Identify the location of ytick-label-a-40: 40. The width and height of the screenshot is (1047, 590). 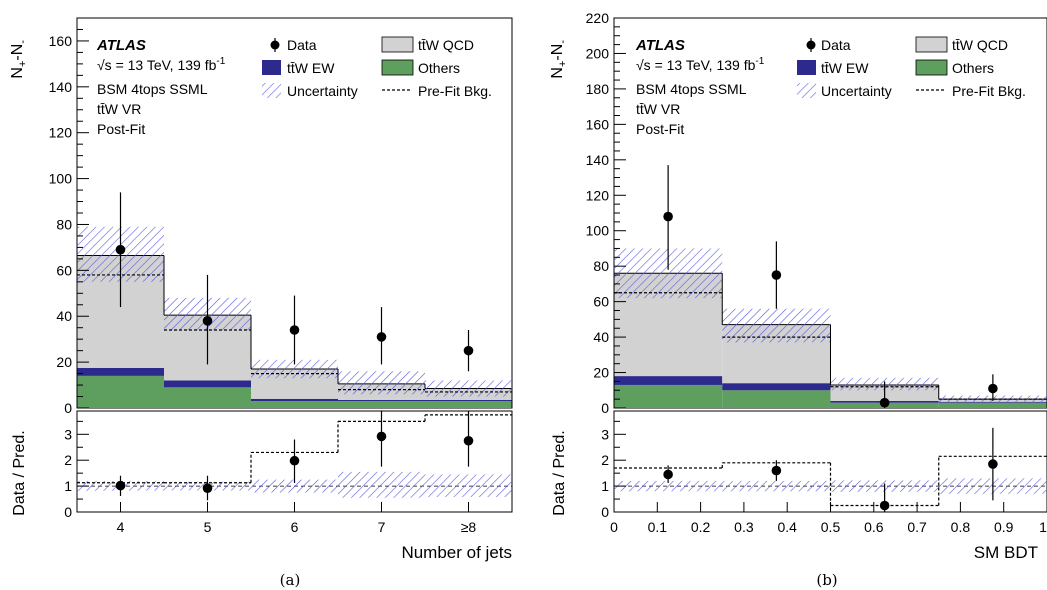
(64, 316).